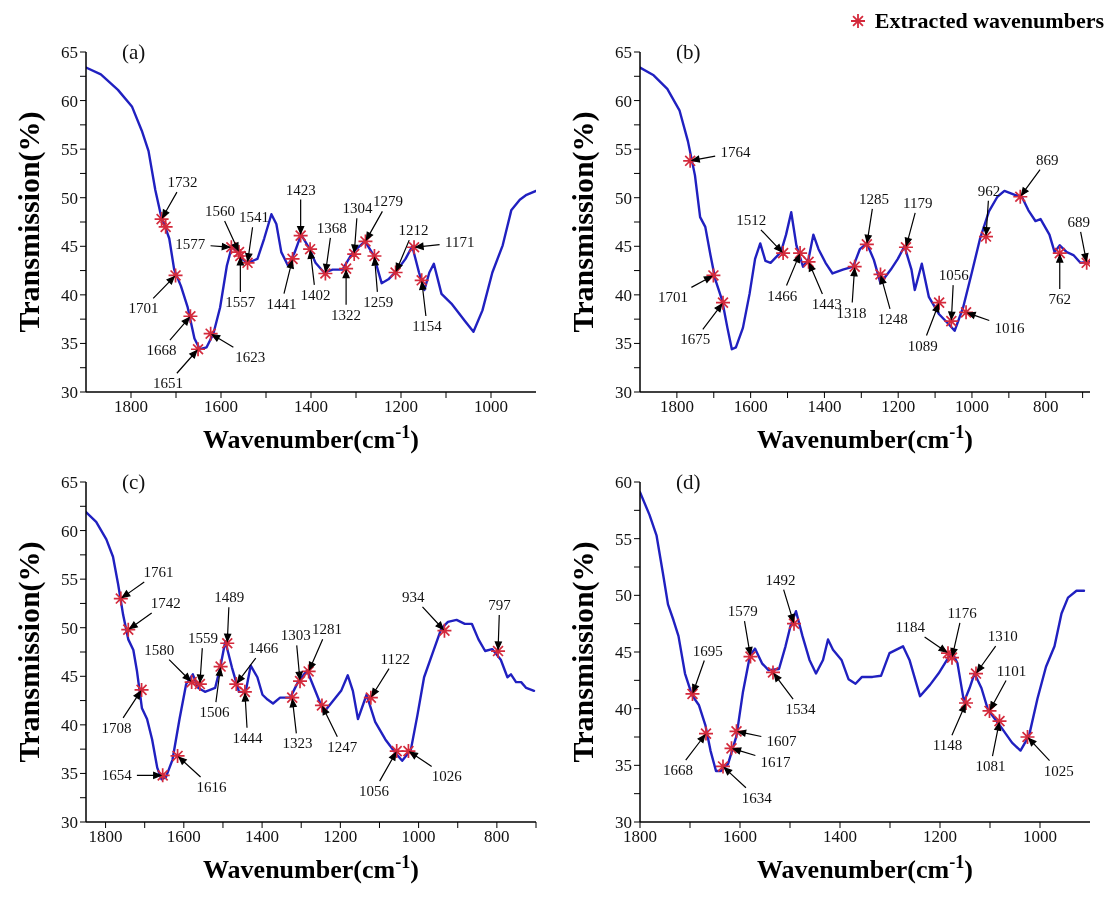 This screenshot has width=1108, height=908. What do you see at coordinates (202, 638) in the screenshot?
I see `annotation: 1559` at bounding box center [202, 638].